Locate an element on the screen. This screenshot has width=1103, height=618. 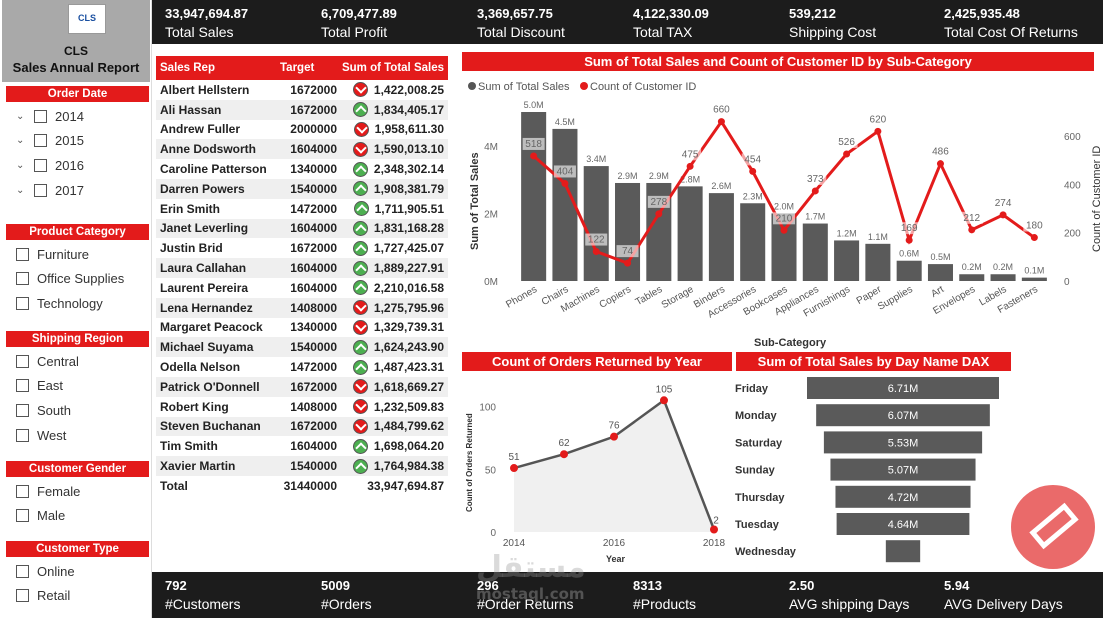
rep-sales-cell: 1,487,423.31 is located at coordinates (394, 367).